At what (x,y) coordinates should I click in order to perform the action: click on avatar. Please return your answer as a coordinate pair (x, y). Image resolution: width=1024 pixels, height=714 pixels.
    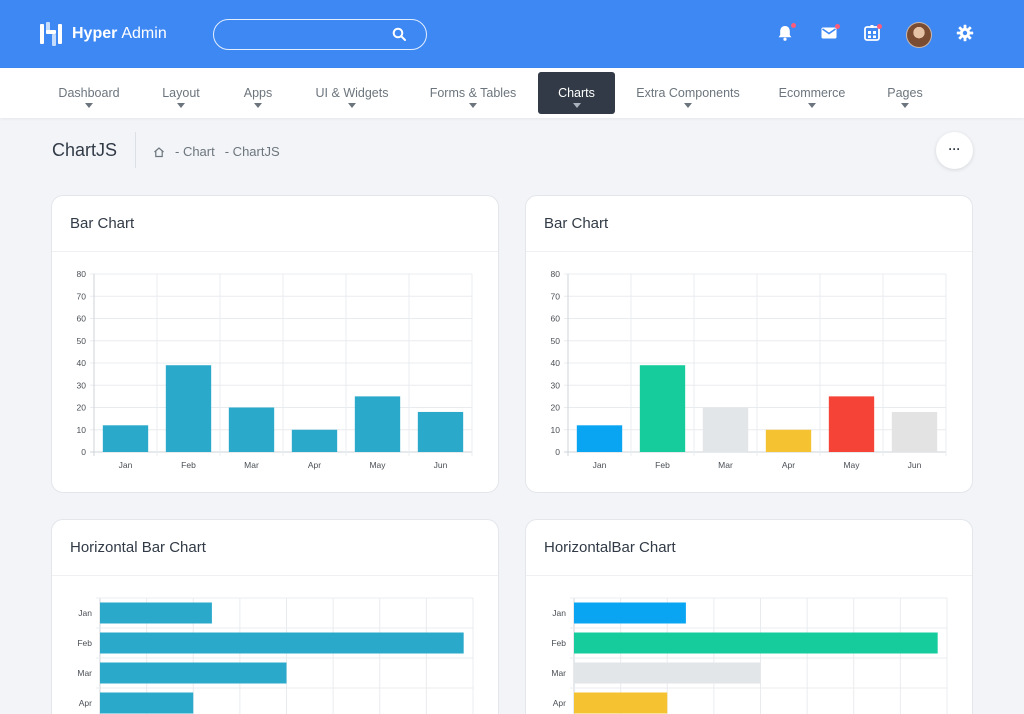
    Looking at the image, I should click on (919, 35).